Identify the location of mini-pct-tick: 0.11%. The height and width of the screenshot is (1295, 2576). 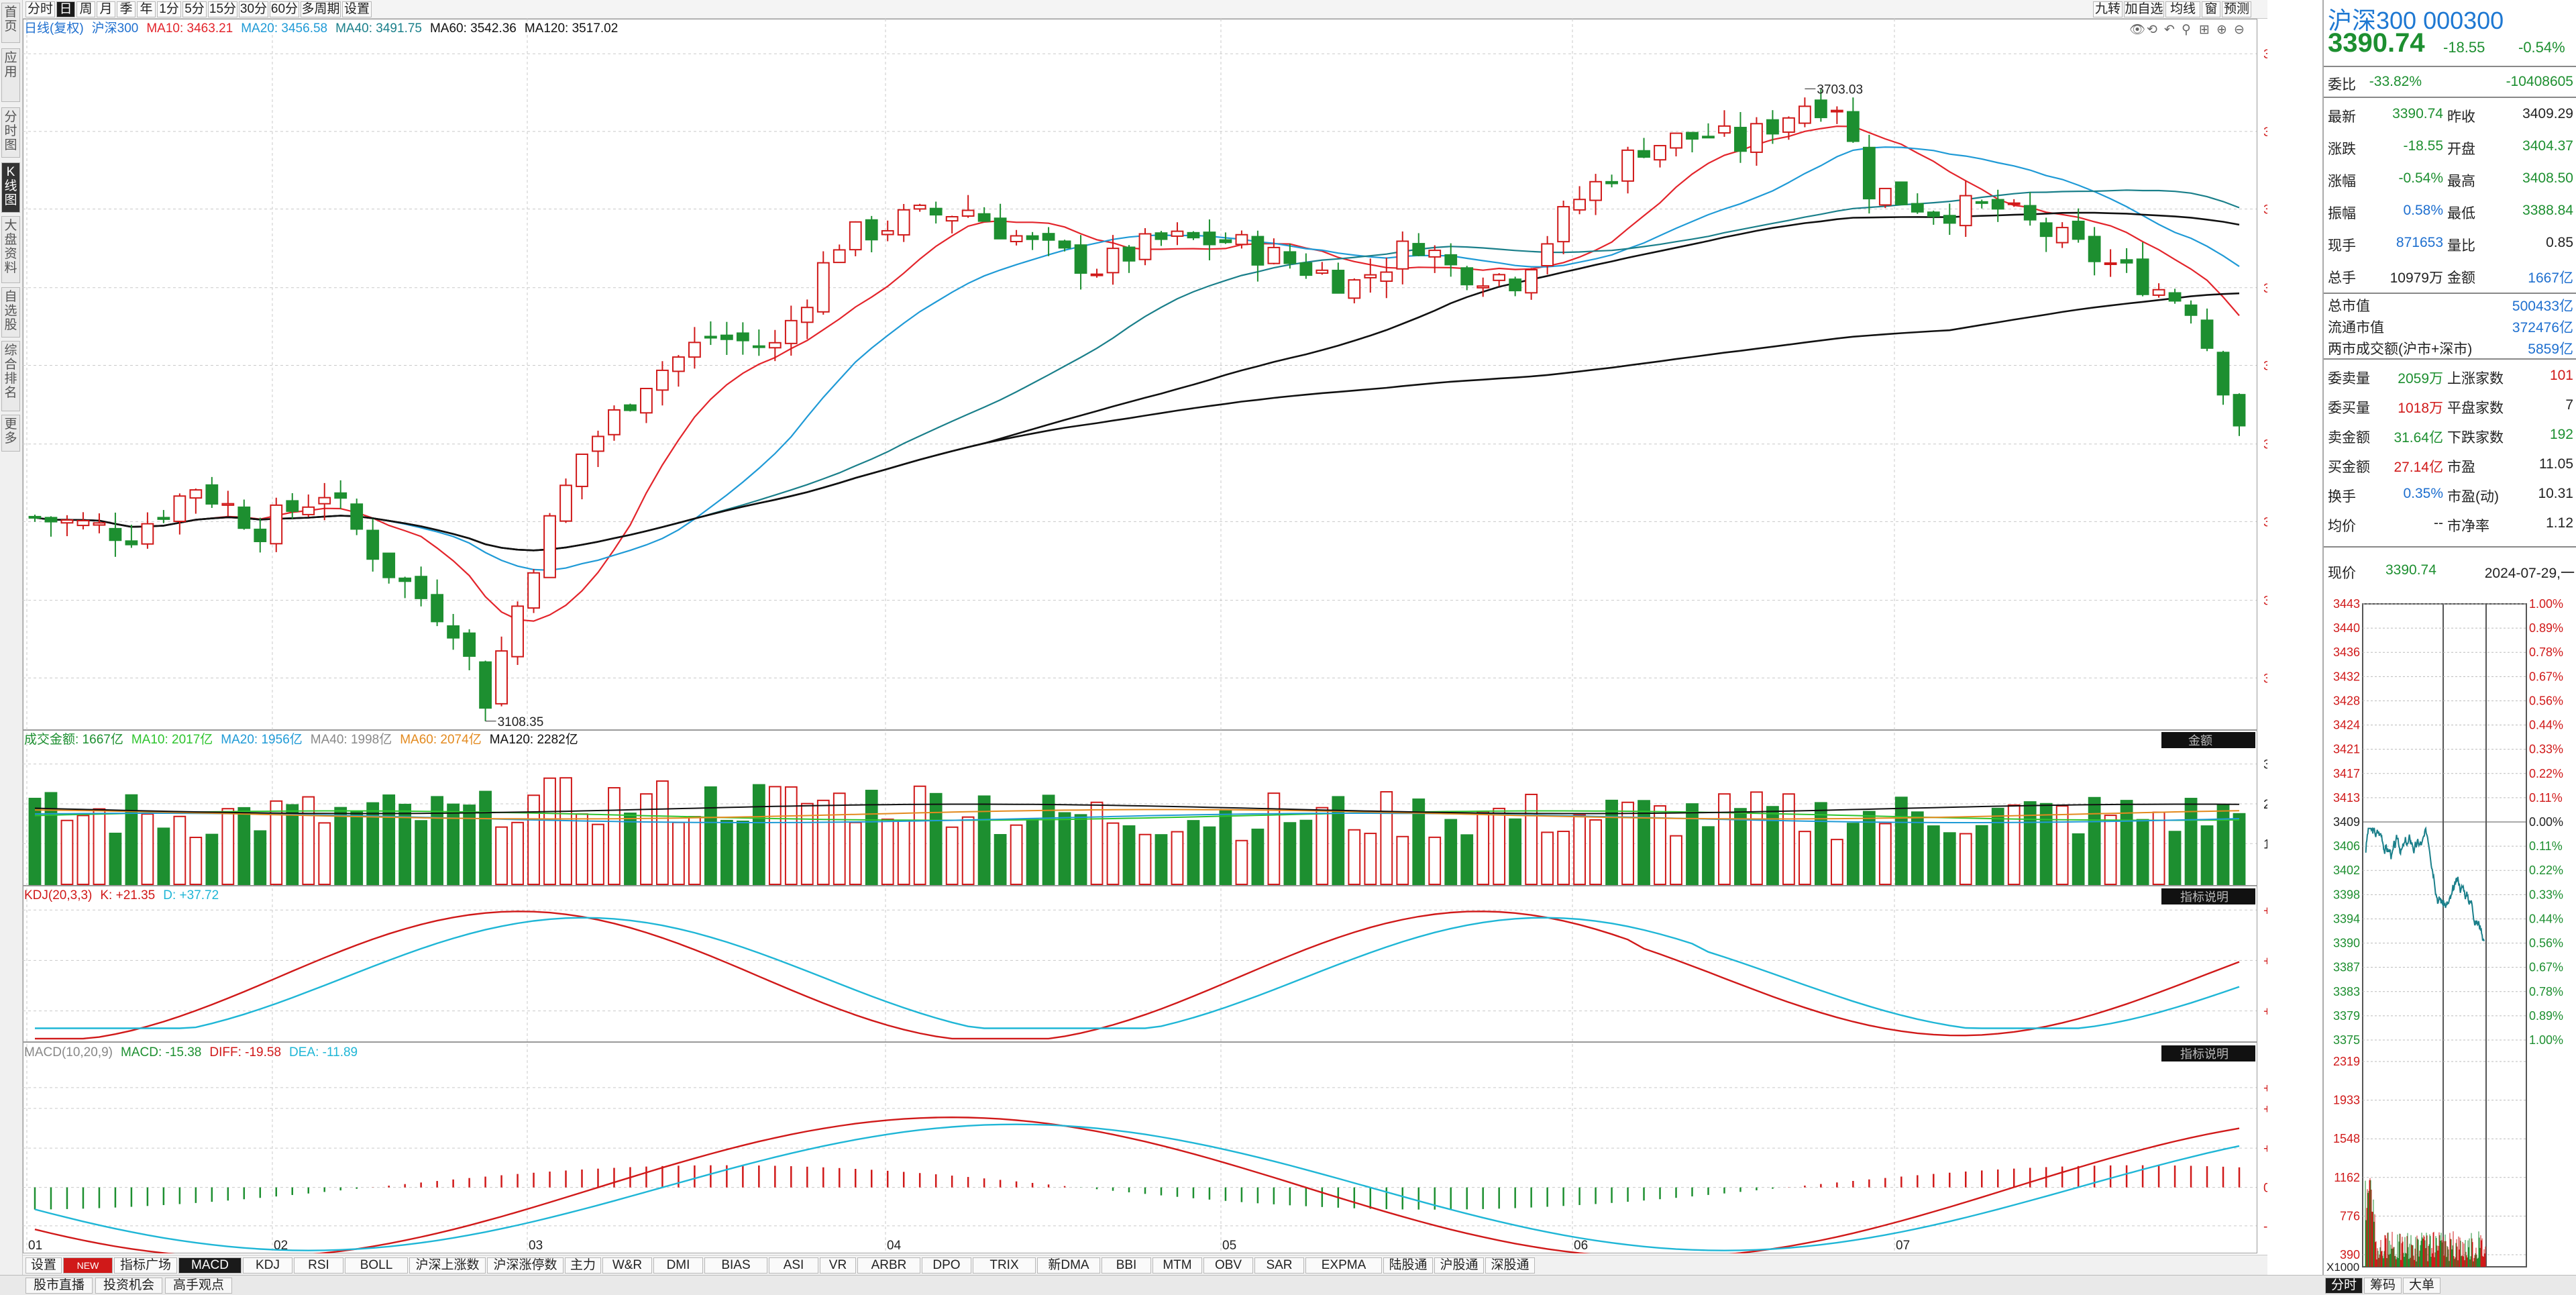
(2546, 846).